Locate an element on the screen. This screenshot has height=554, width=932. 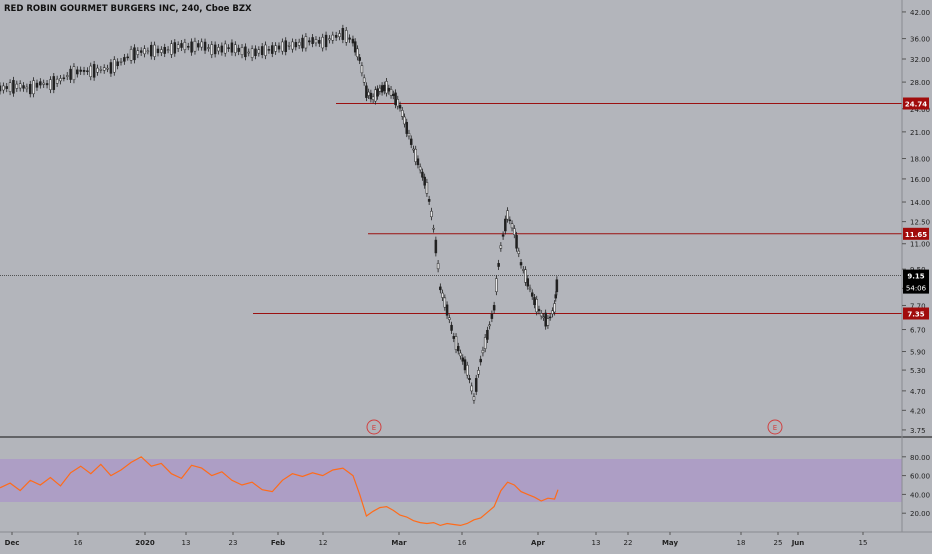
price-tick-label: 14.00 is located at coordinates (920, 203).